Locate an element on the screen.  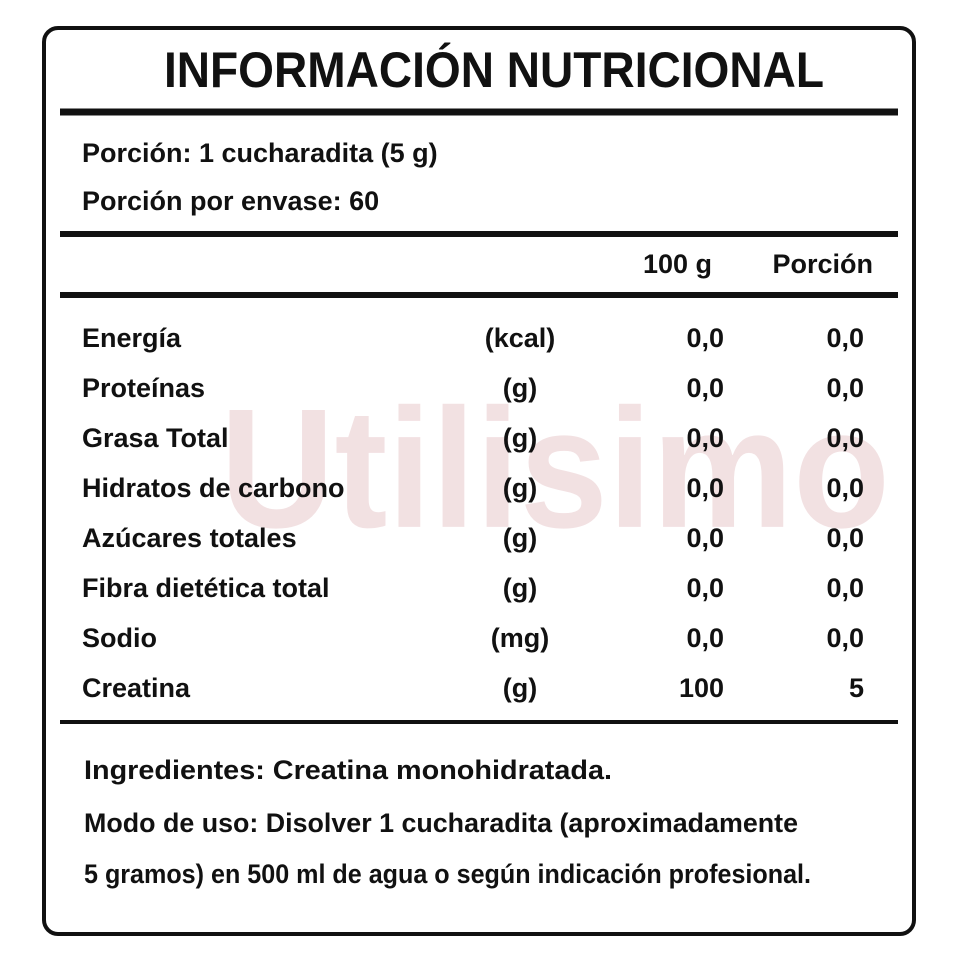
nutrient-name: Grasa Total is located at coordinates (155, 438).